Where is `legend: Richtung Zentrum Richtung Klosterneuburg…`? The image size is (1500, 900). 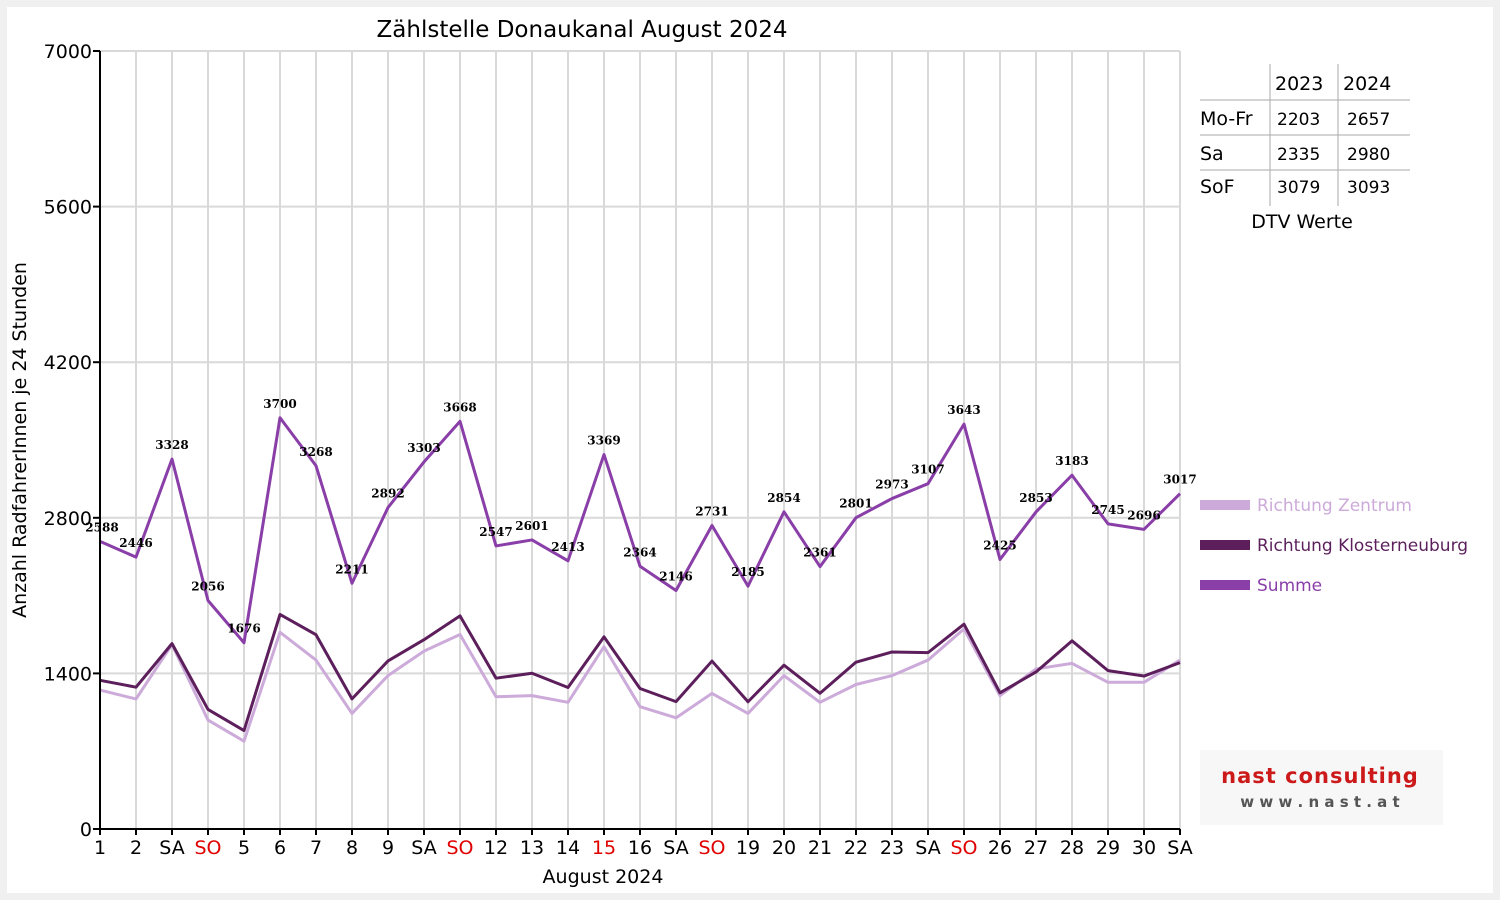 legend: Richtung Zentrum Richtung Klosterneuburg… is located at coordinates (1334, 546).